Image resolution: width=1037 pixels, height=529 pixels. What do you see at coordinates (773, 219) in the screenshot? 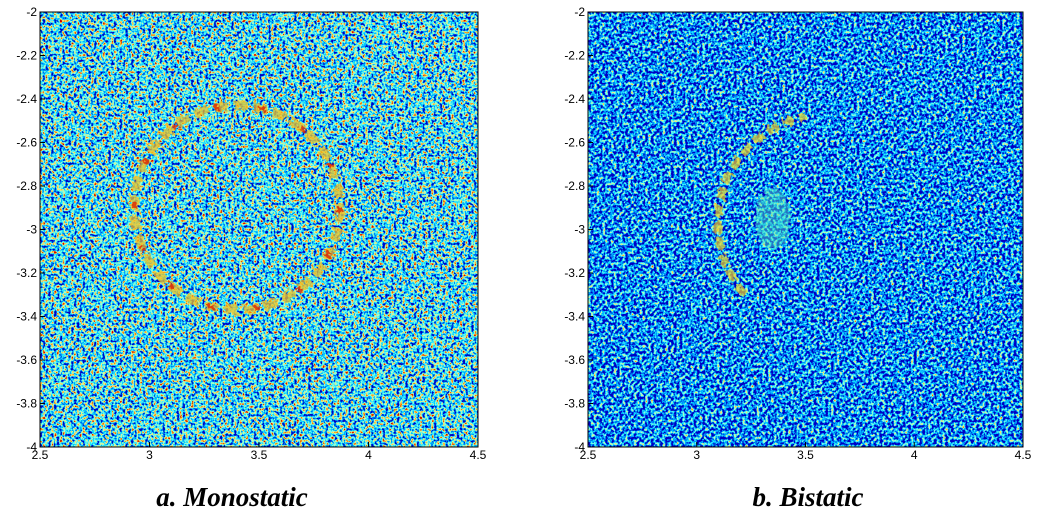
I see `target-inner` at bounding box center [773, 219].